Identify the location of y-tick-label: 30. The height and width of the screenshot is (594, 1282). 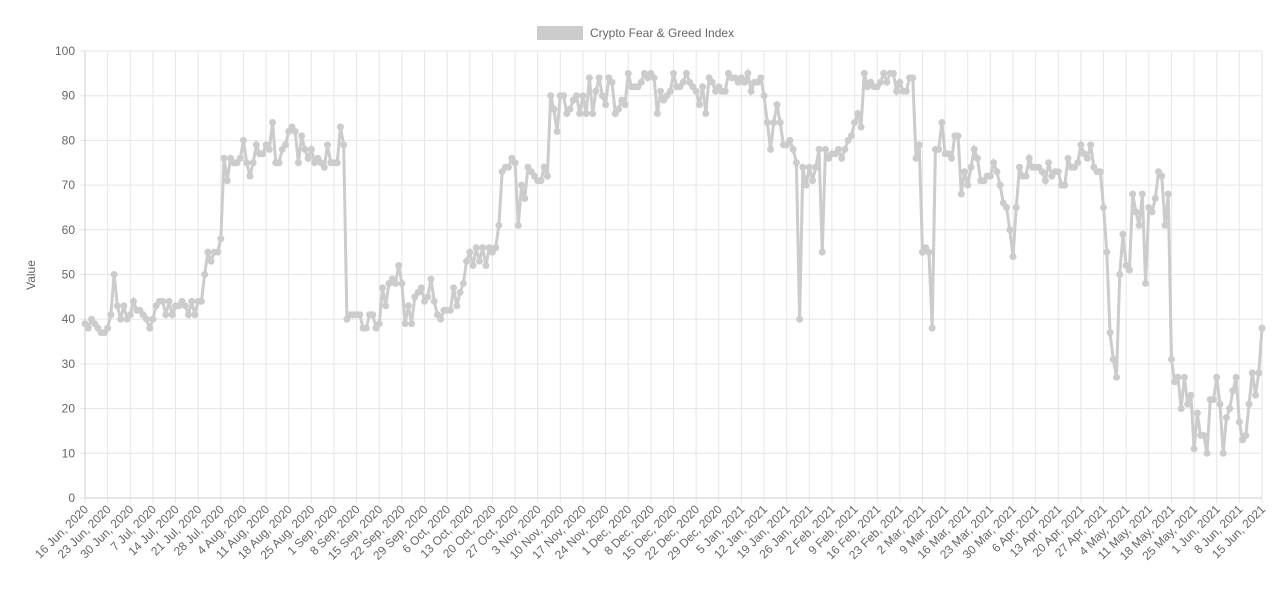
(69, 364).